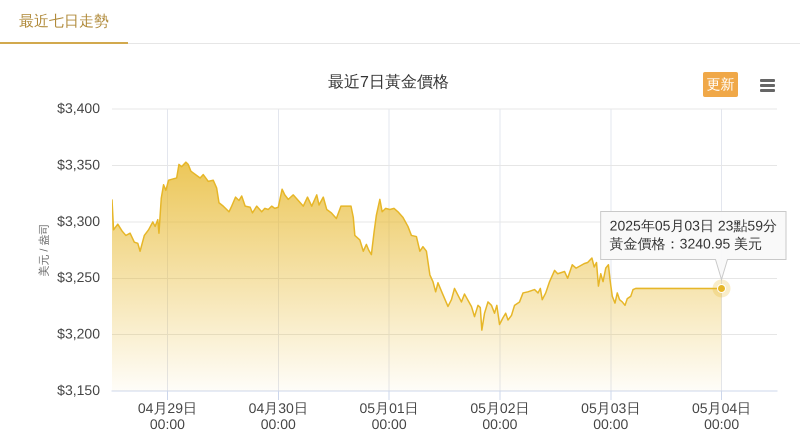 This screenshot has width=800, height=442. Describe the element at coordinates (78, 220) in the screenshot. I see `y-tick-label: $3,300` at that location.